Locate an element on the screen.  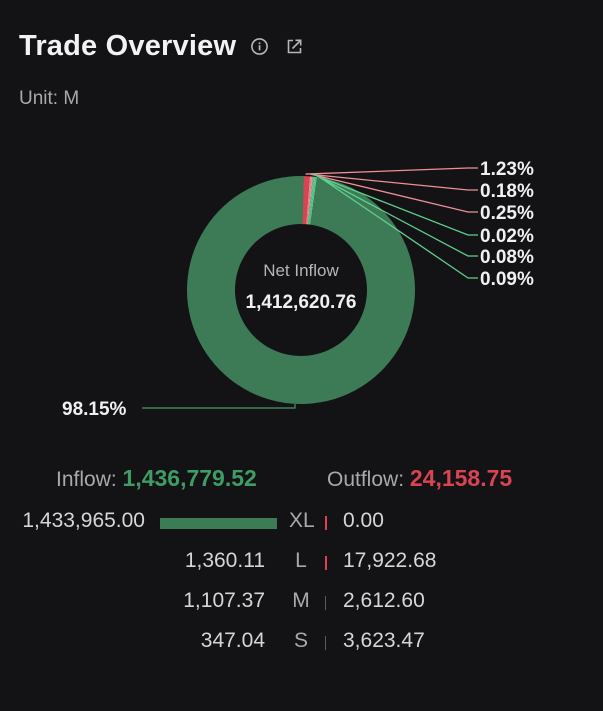
size-row: 1,433,965.00 XL 0.00 is located at coordinates (301, 524).